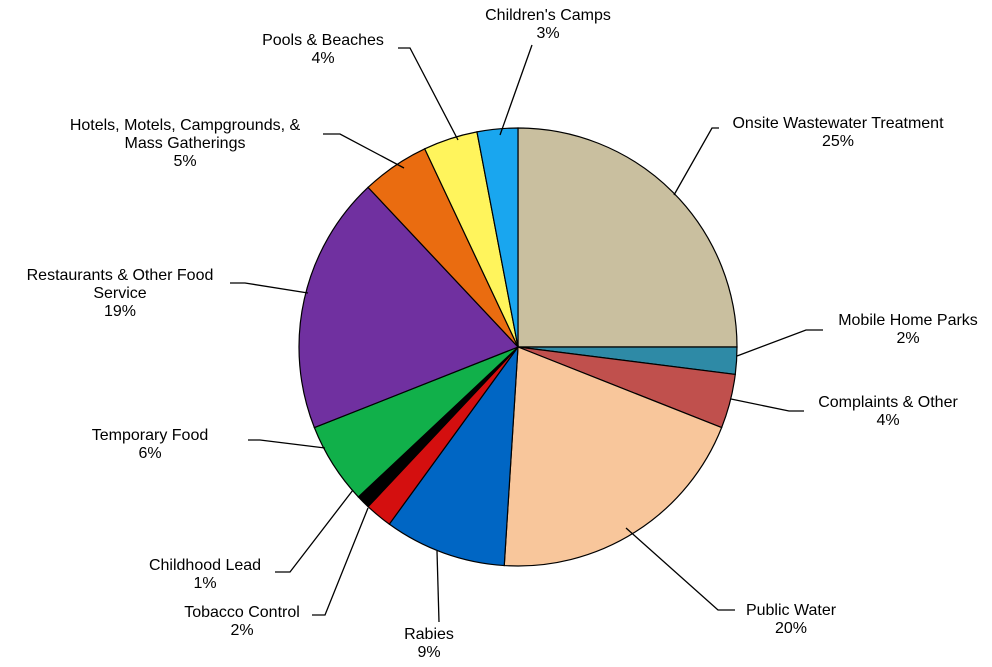 This screenshot has width=992, height=667. Describe the element at coordinates (680, 569) in the screenshot. I see `leader-line-public-water` at that location.